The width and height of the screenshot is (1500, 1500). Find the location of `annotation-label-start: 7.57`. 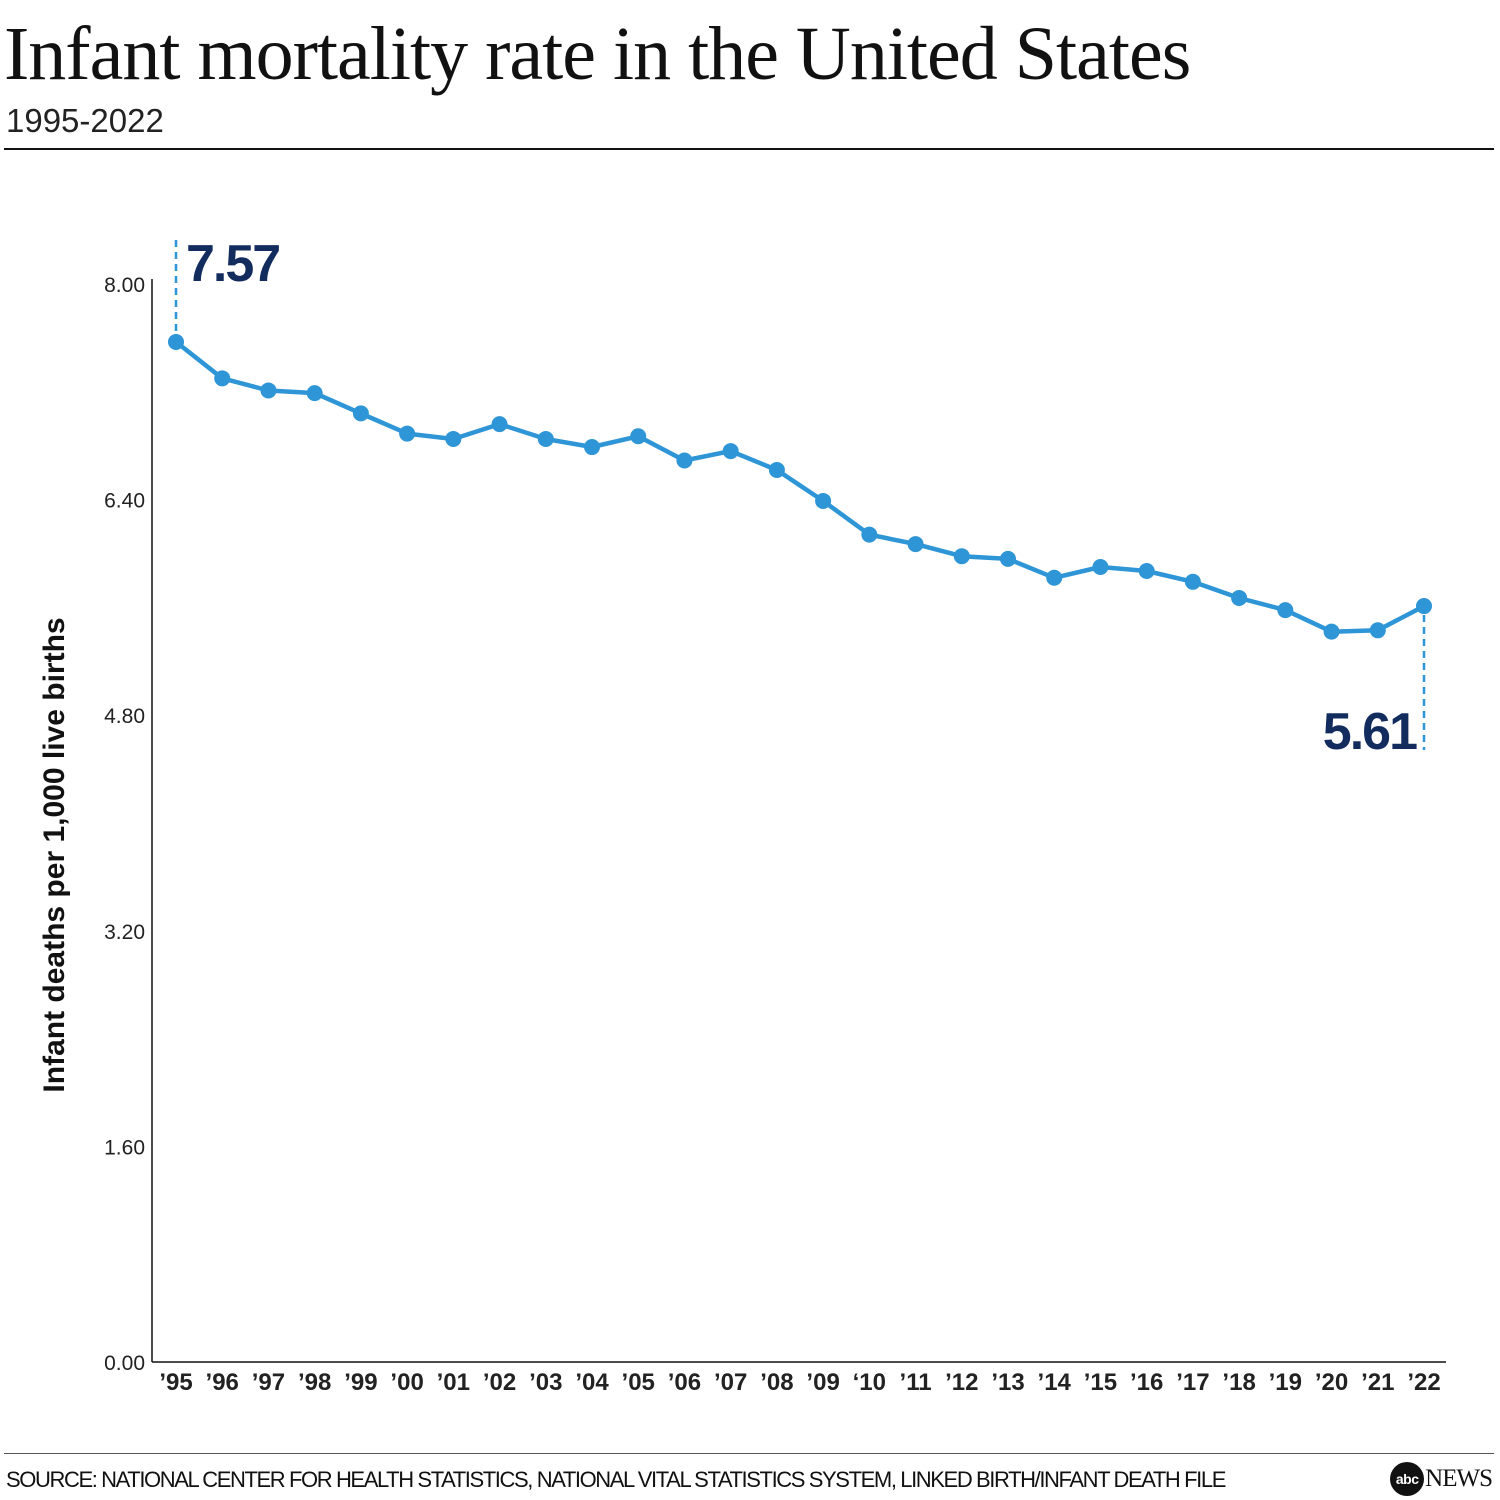

annotation-label-start: 7.57 is located at coordinates (232, 264).